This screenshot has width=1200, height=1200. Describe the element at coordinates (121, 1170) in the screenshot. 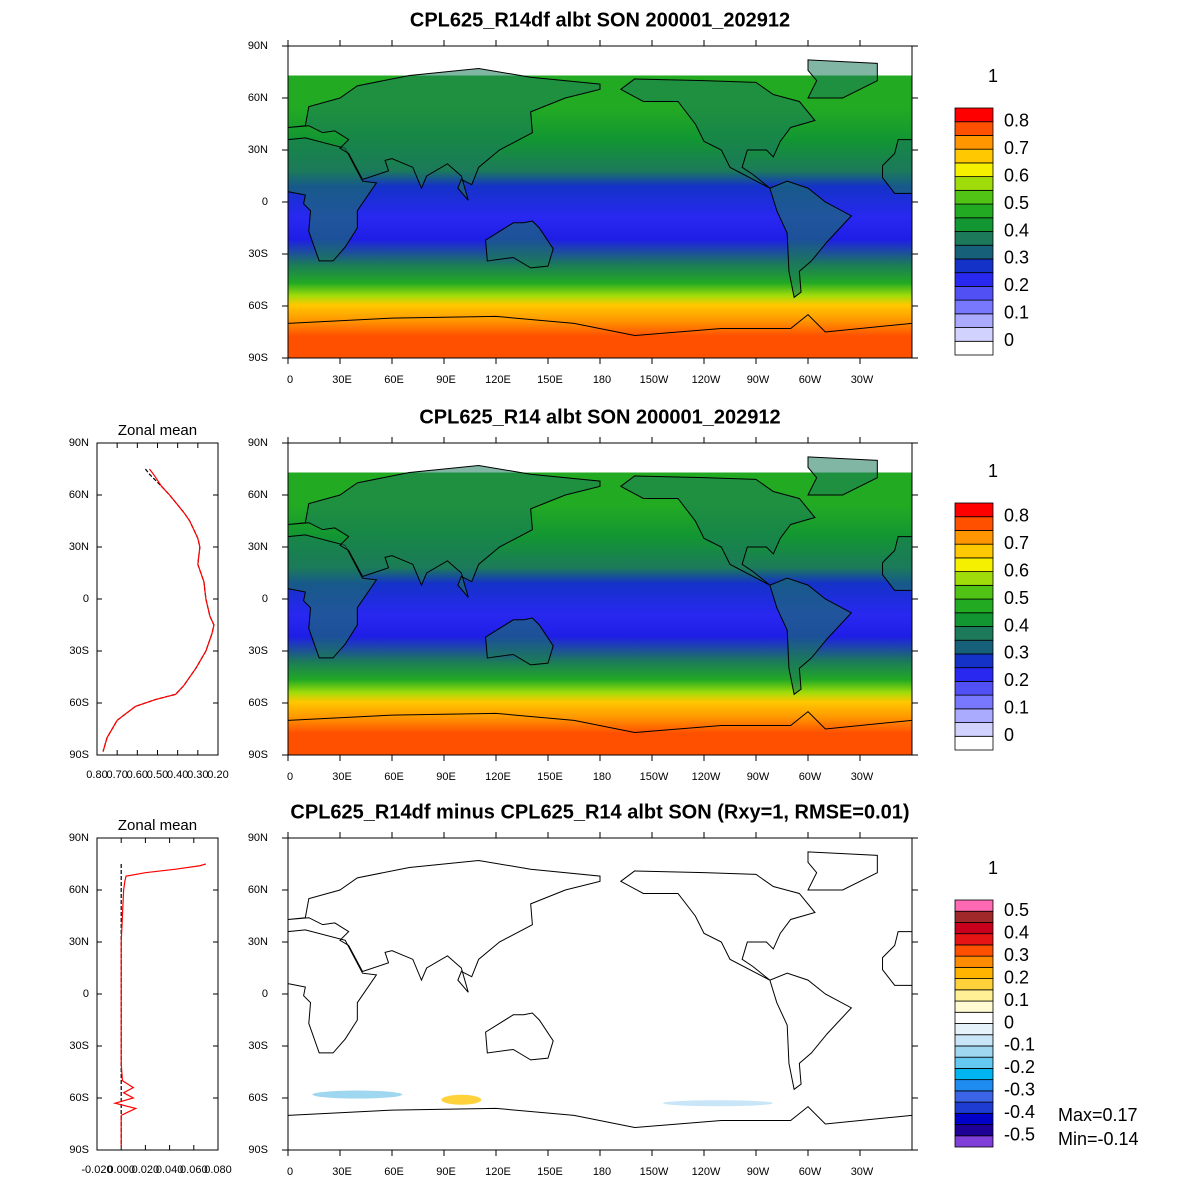

I see `x-tick-label: 0.000` at that location.